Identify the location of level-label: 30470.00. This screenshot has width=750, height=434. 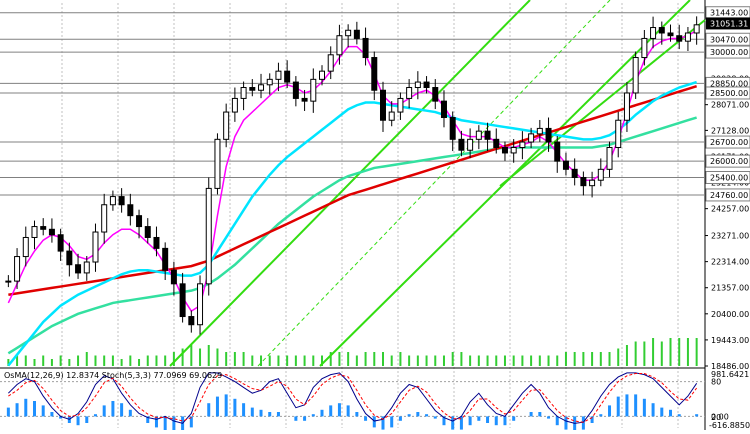
(729, 39).